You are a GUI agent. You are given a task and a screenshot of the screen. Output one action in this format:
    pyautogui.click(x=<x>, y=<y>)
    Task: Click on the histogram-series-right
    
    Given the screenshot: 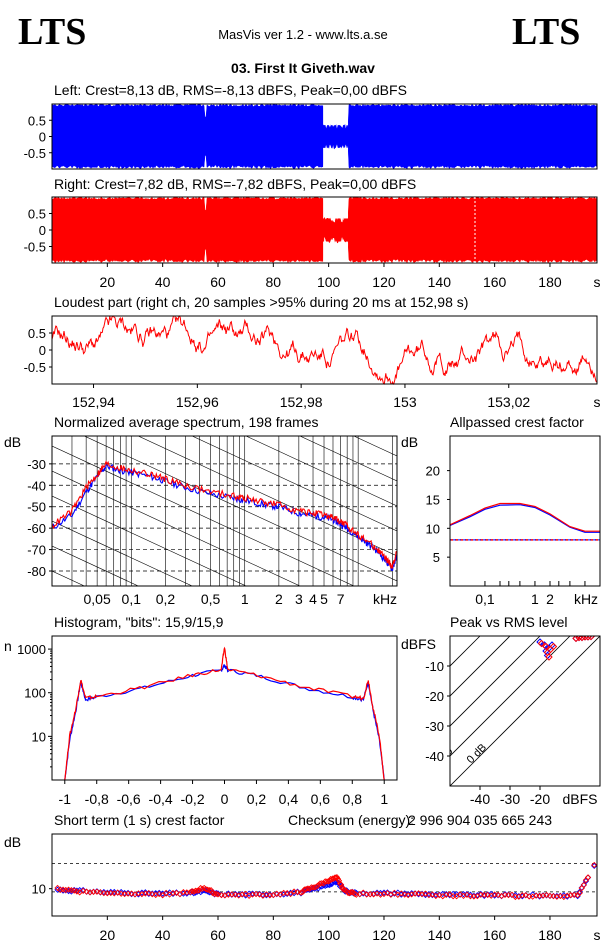 What is the action you would take?
    pyautogui.click(x=224, y=713)
    